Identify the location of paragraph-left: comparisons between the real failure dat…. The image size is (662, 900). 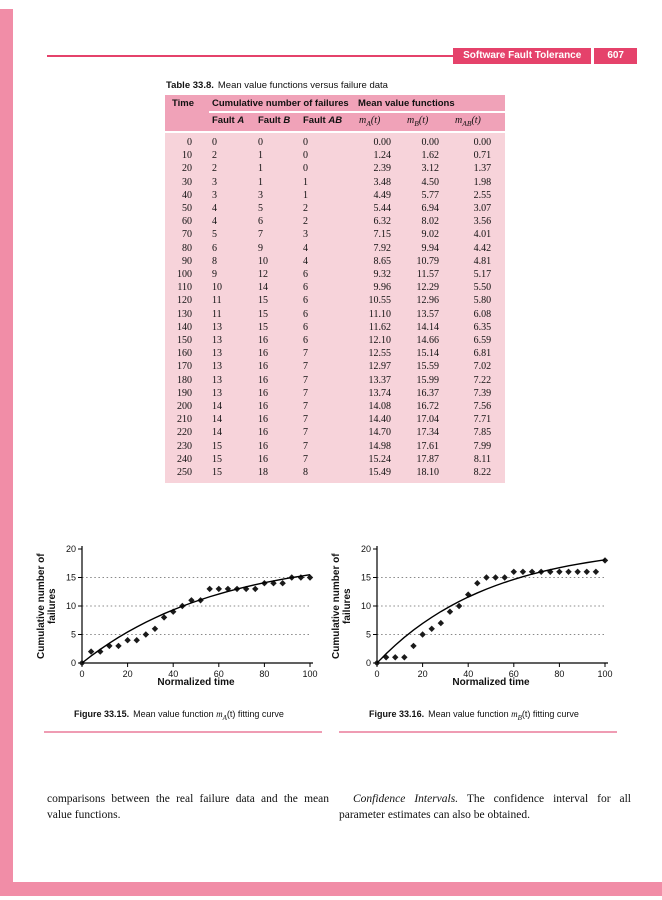
(188, 807).